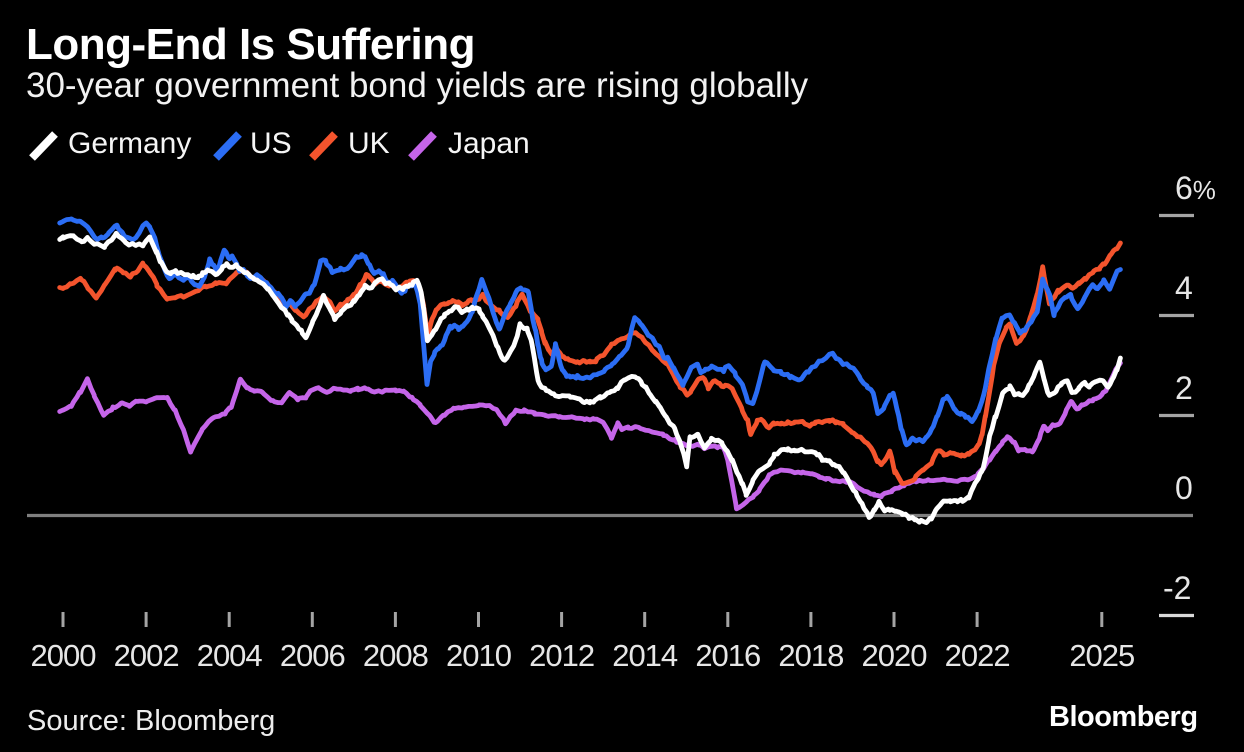  What do you see at coordinates (1195, 188) in the screenshot?
I see `svg-text: 6%` at bounding box center [1195, 188].